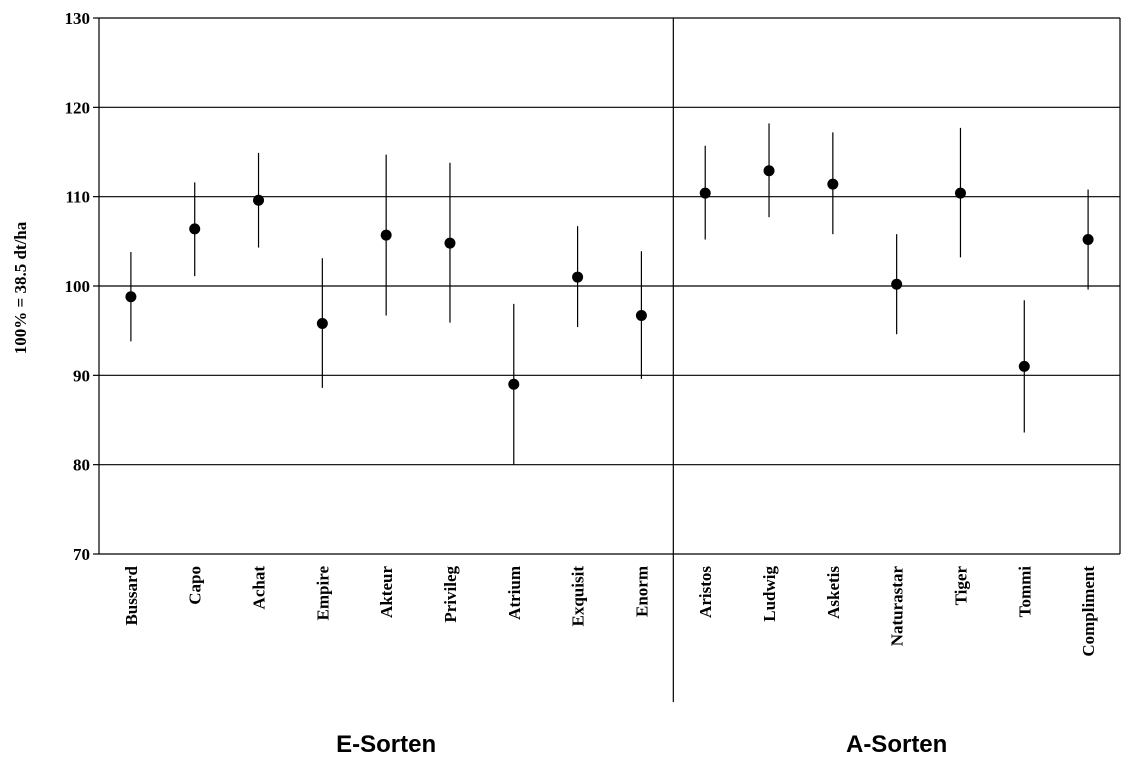 The height and width of the screenshot is (765, 1133). I want to click on y-tick-label: 100, so click(78, 286).